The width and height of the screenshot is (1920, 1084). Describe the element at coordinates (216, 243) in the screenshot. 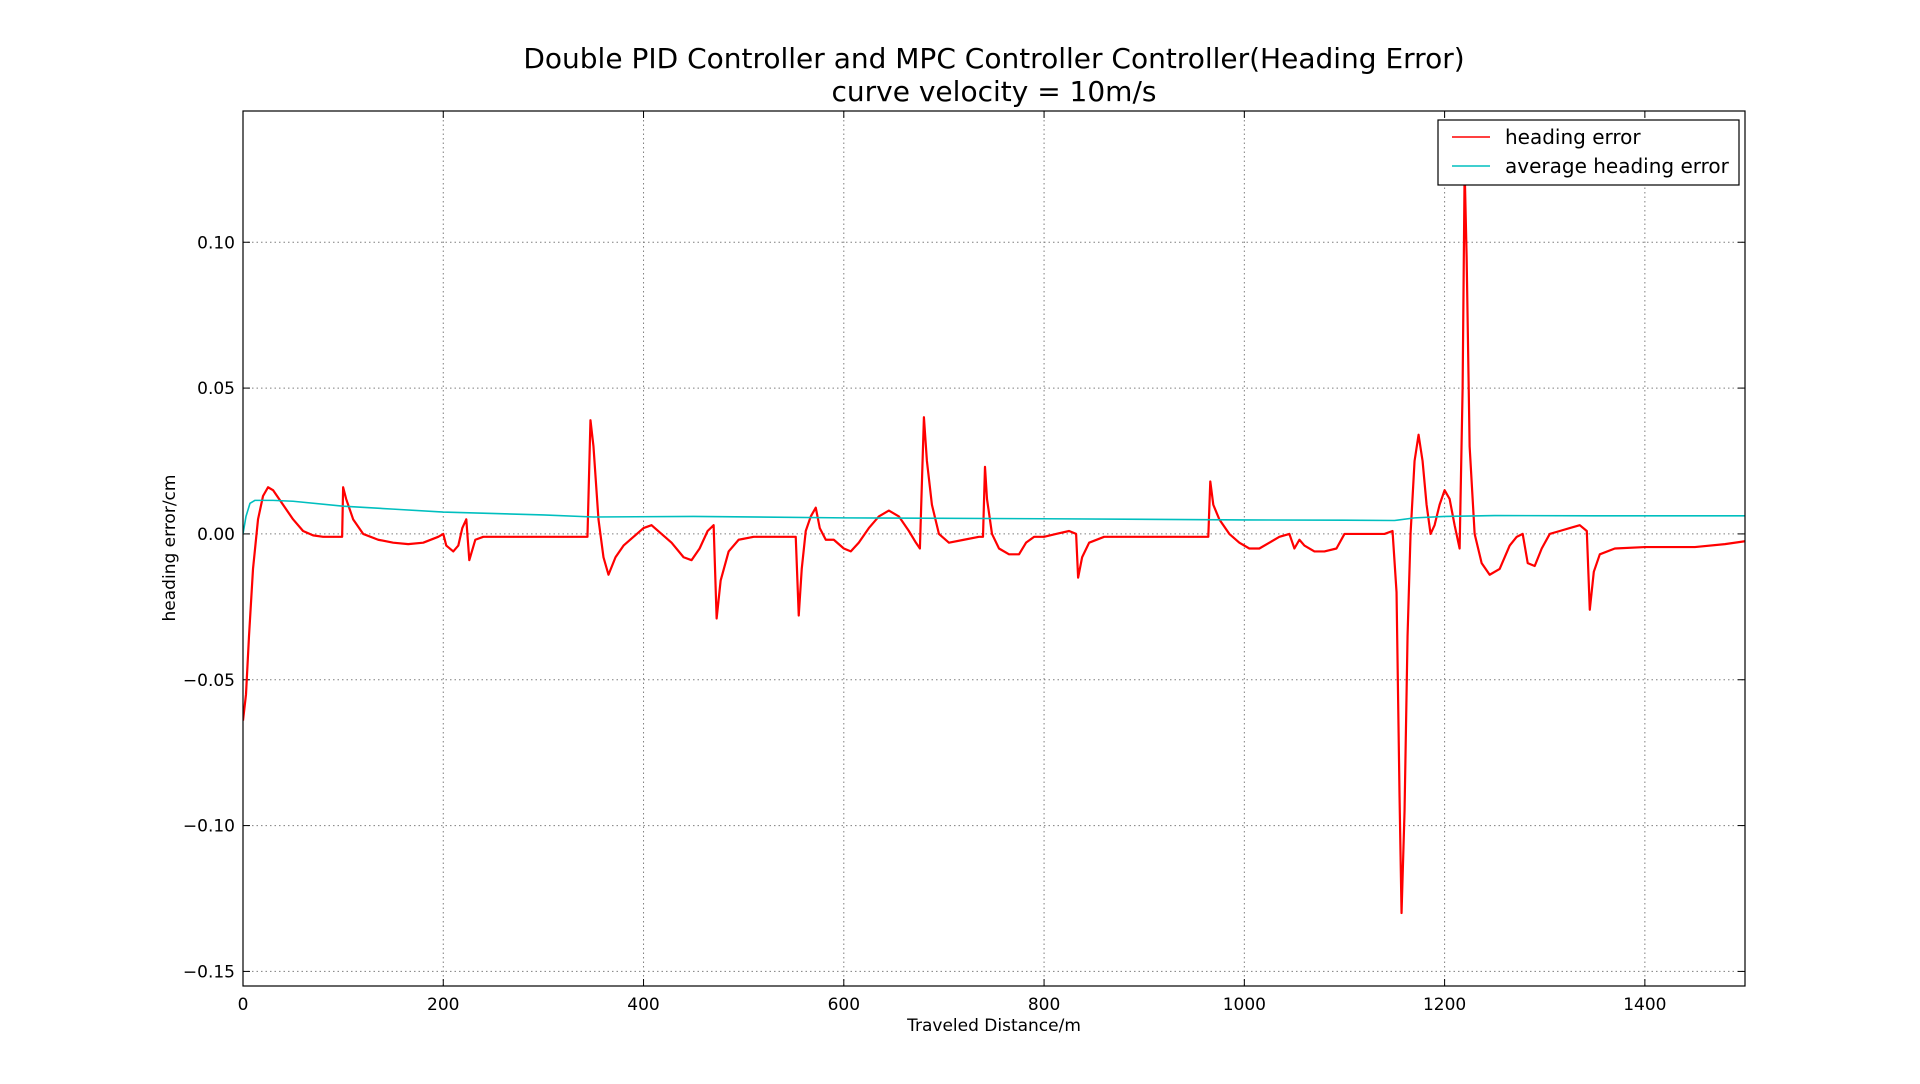

I see `y-tick-label: 0.10` at that location.